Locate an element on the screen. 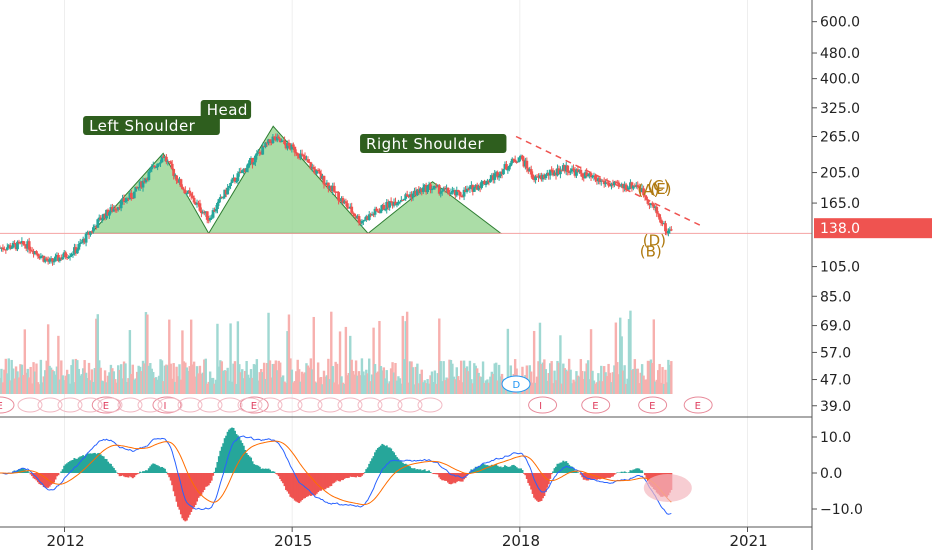  price-tick-label: 47.0 is located at coordinates (835, 381).